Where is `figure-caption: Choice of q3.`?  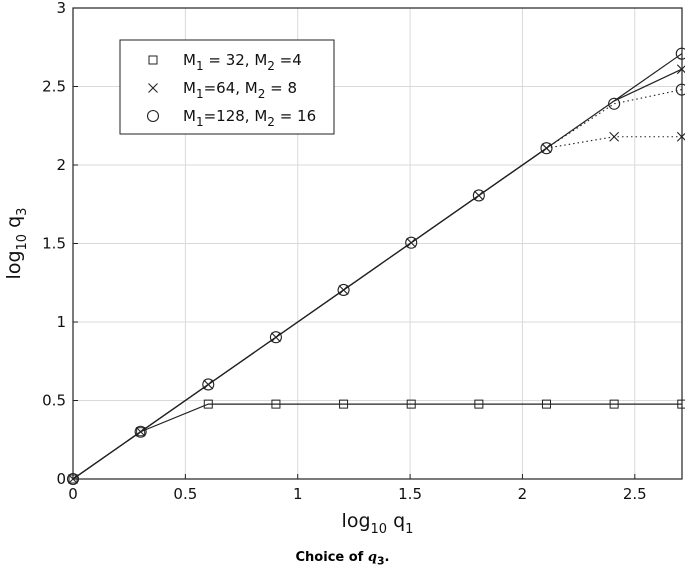 figure-caption: Choice of q3. is located at coordinates (342, 559).